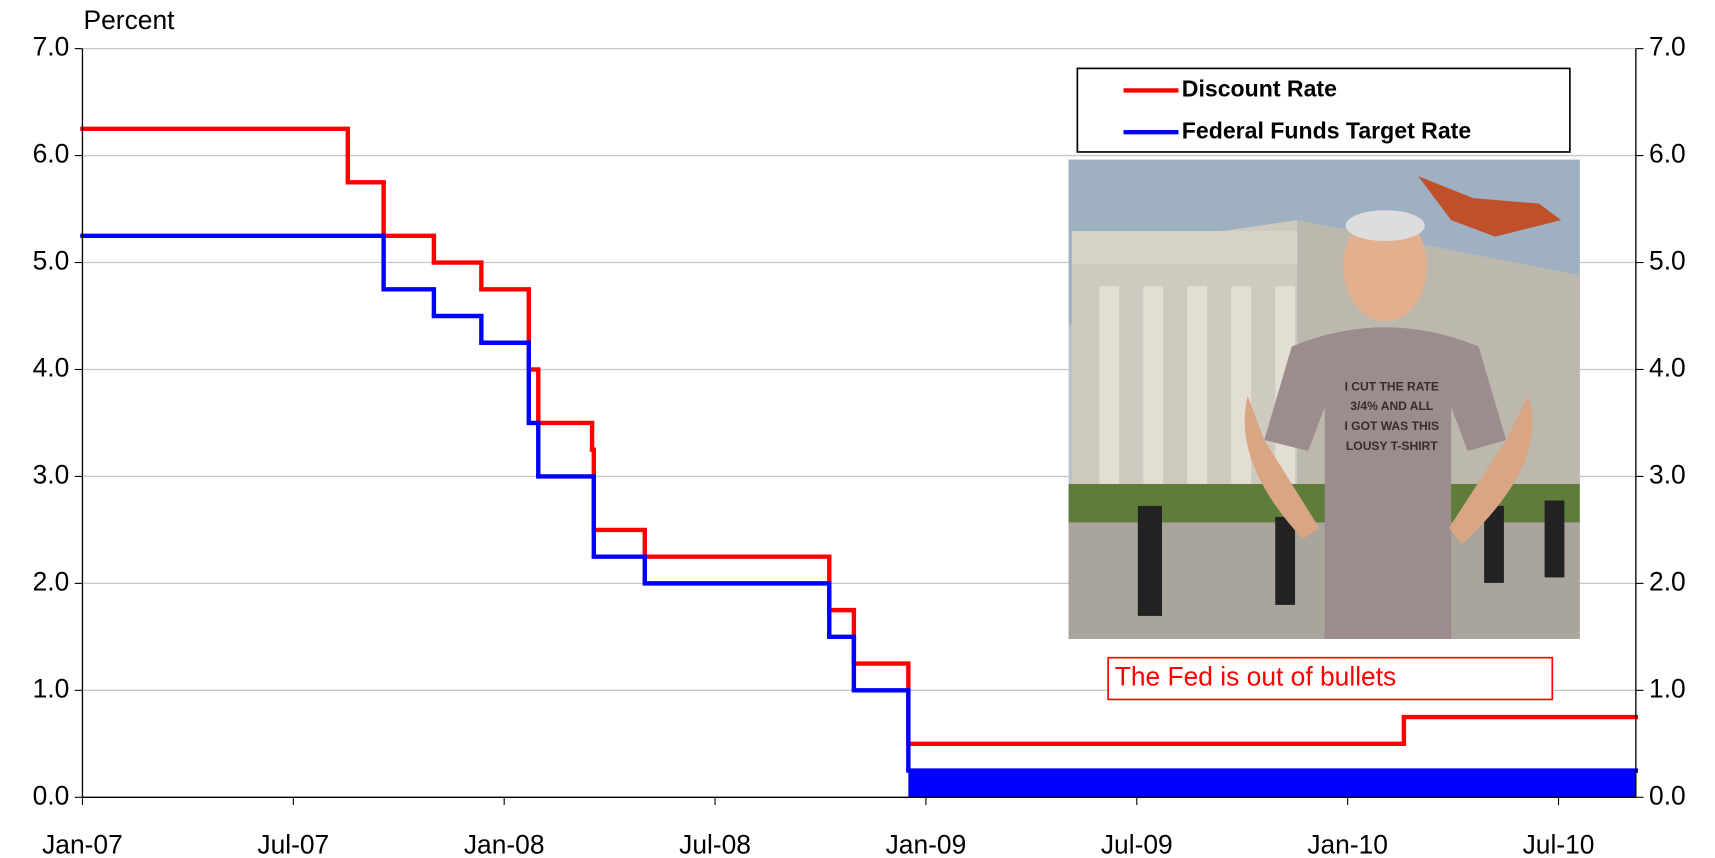 Image resolution: width=1715 pixels, height=858 pixels. I want to click on y-tick-label: 5.0, so click(51, 260).